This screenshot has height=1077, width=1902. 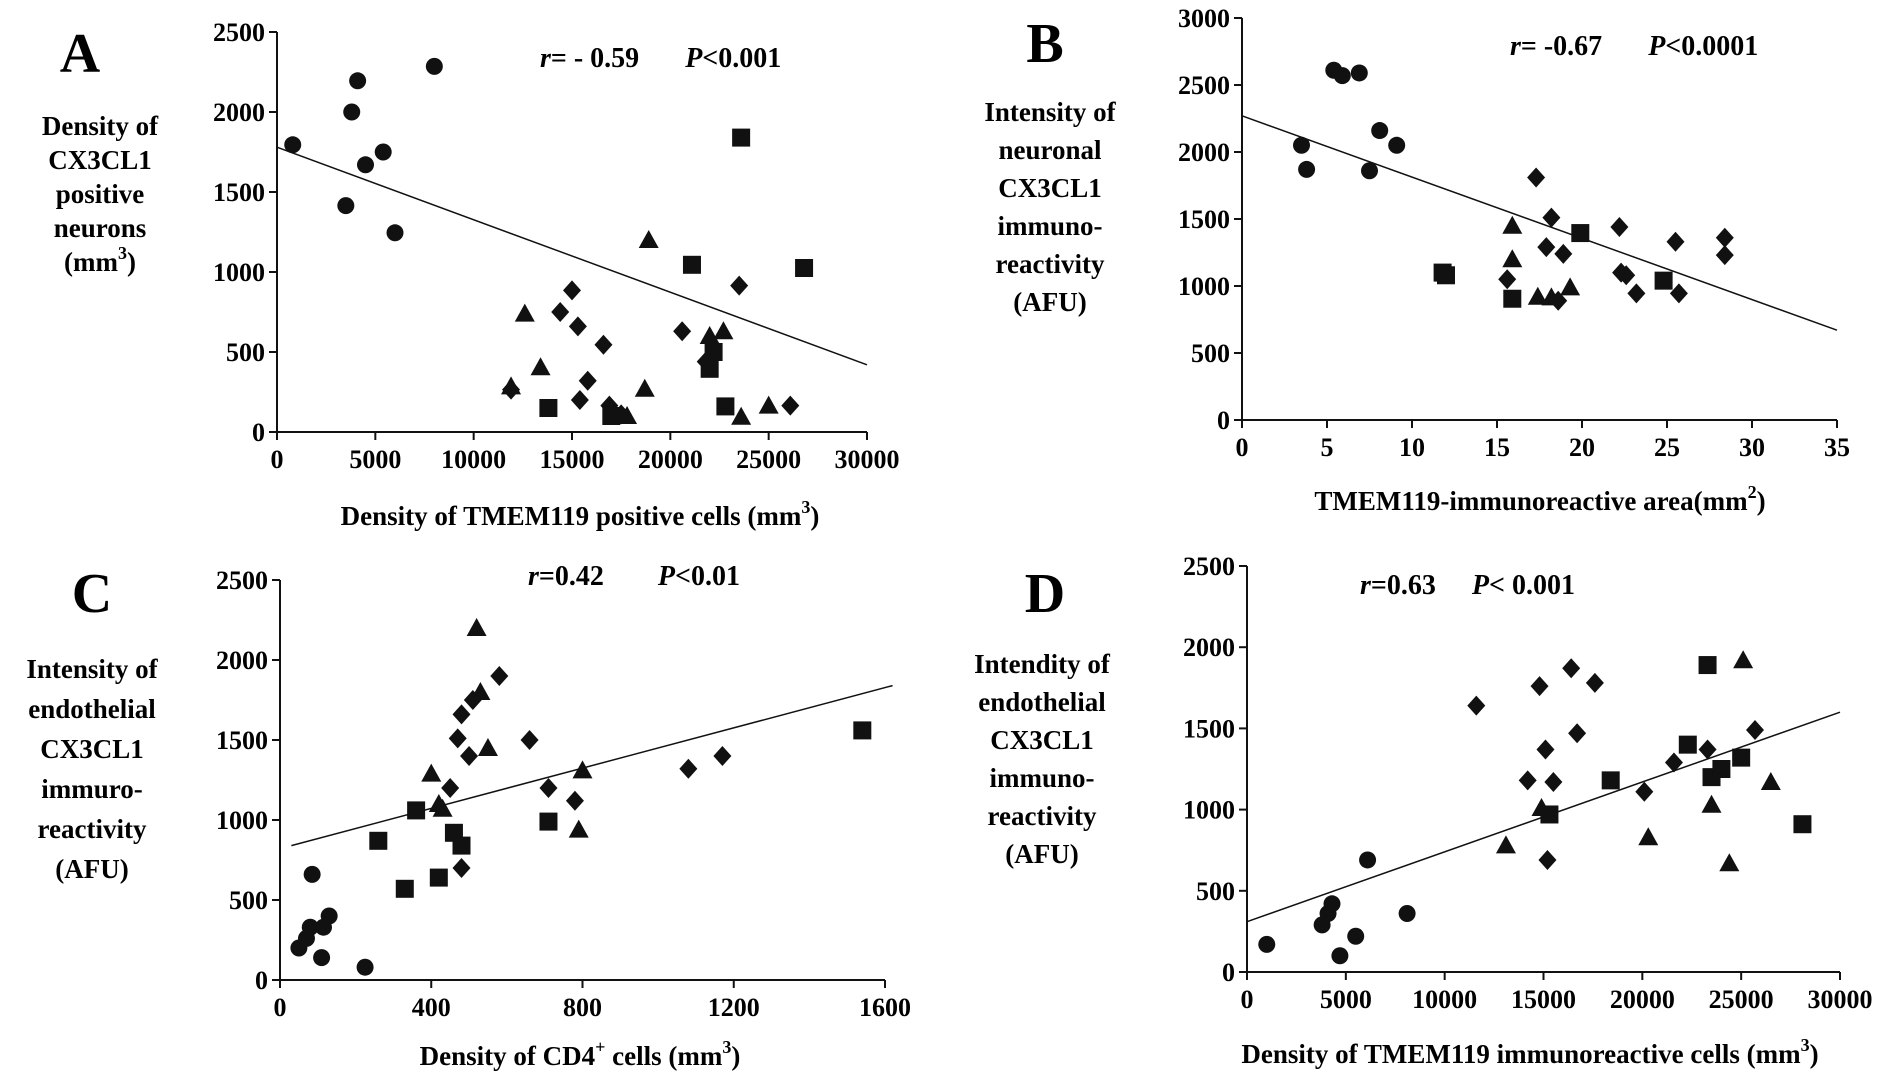 I want to click on stats-annotation: r= -0.67 P<0.0001, so click(x=1634, y=46).